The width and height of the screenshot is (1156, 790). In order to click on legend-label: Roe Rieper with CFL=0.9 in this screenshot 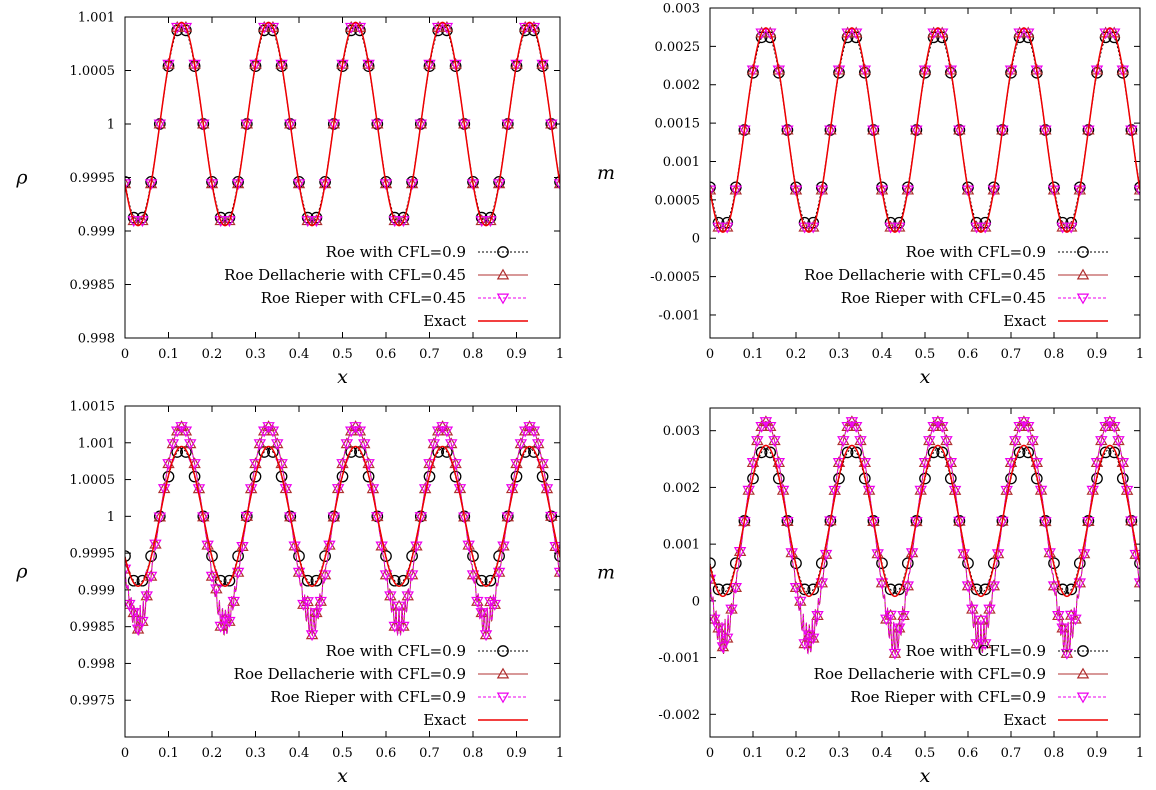, I will do `click(948, 697)`.